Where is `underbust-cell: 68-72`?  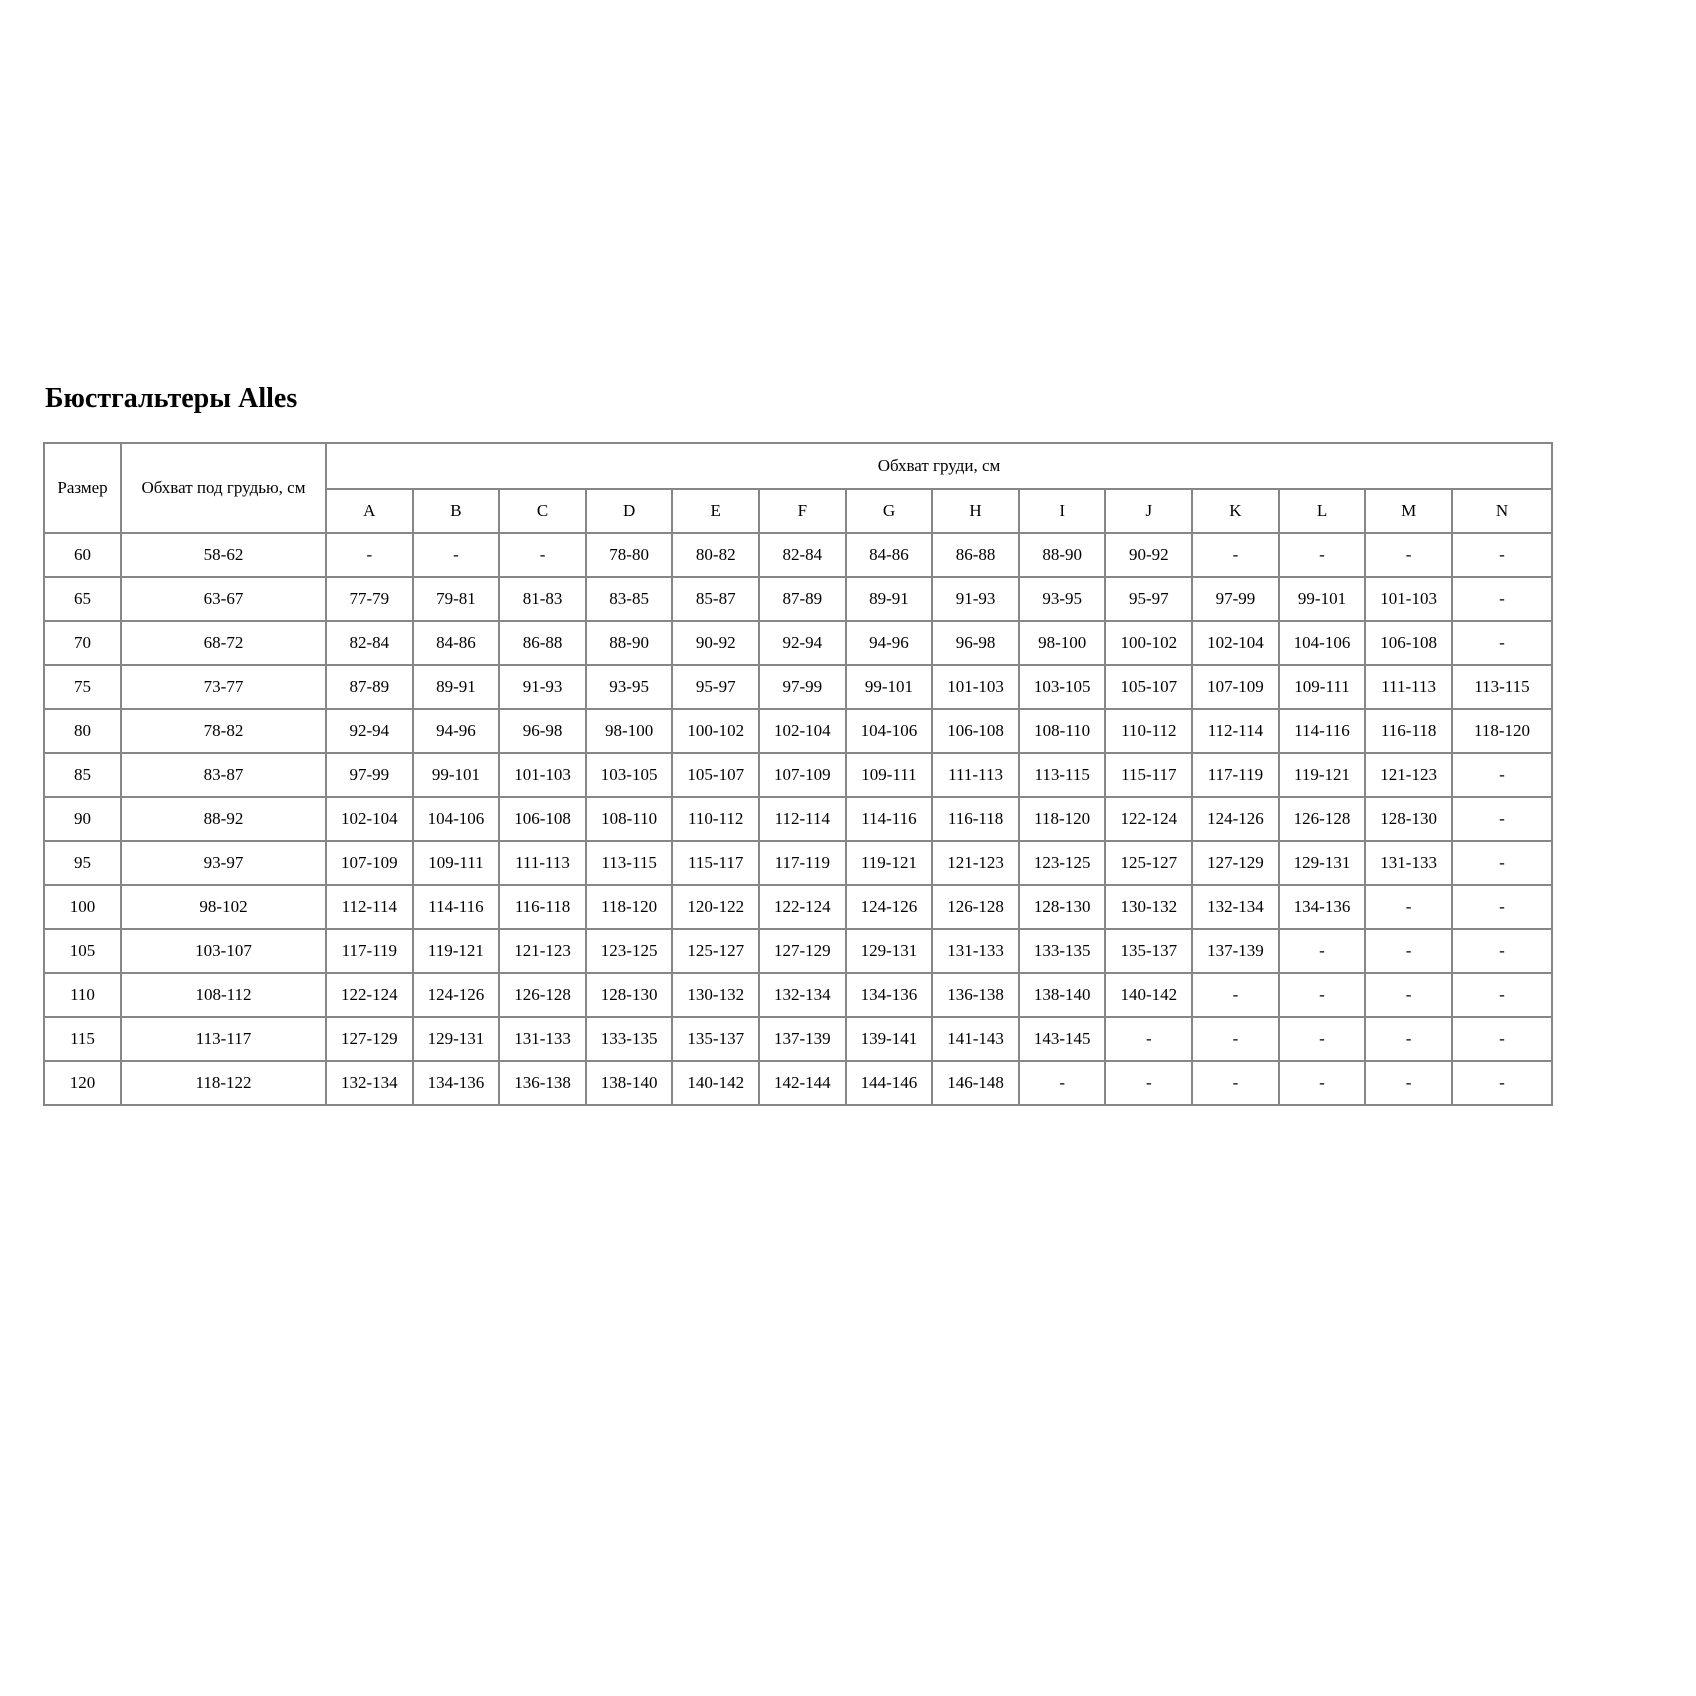
underbust-cell: 68-72 is located at coordinates (223, 643).